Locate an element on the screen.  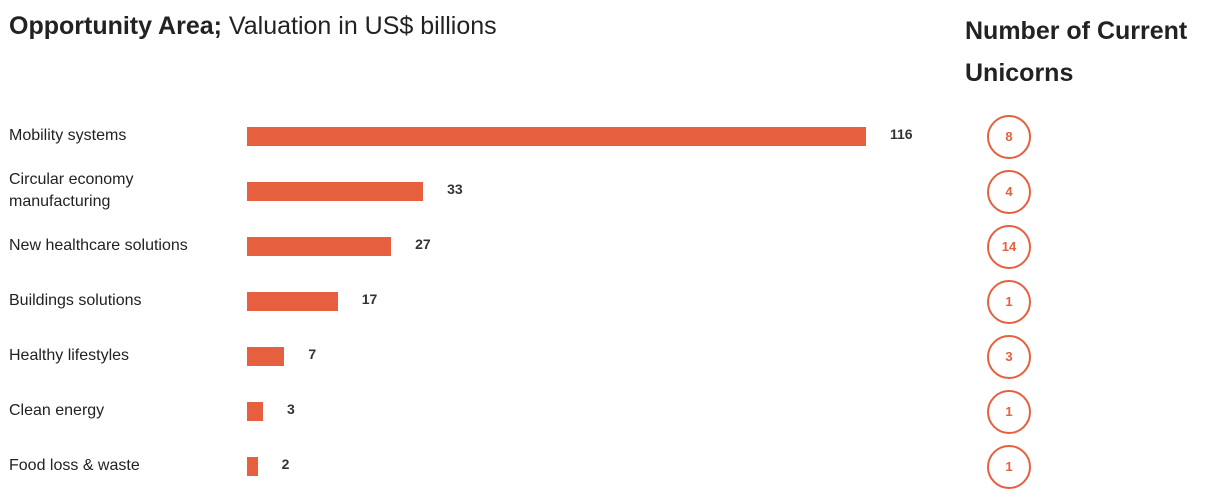
category-label-clean-energy: Clean energy is located at coordinates (57, 410).